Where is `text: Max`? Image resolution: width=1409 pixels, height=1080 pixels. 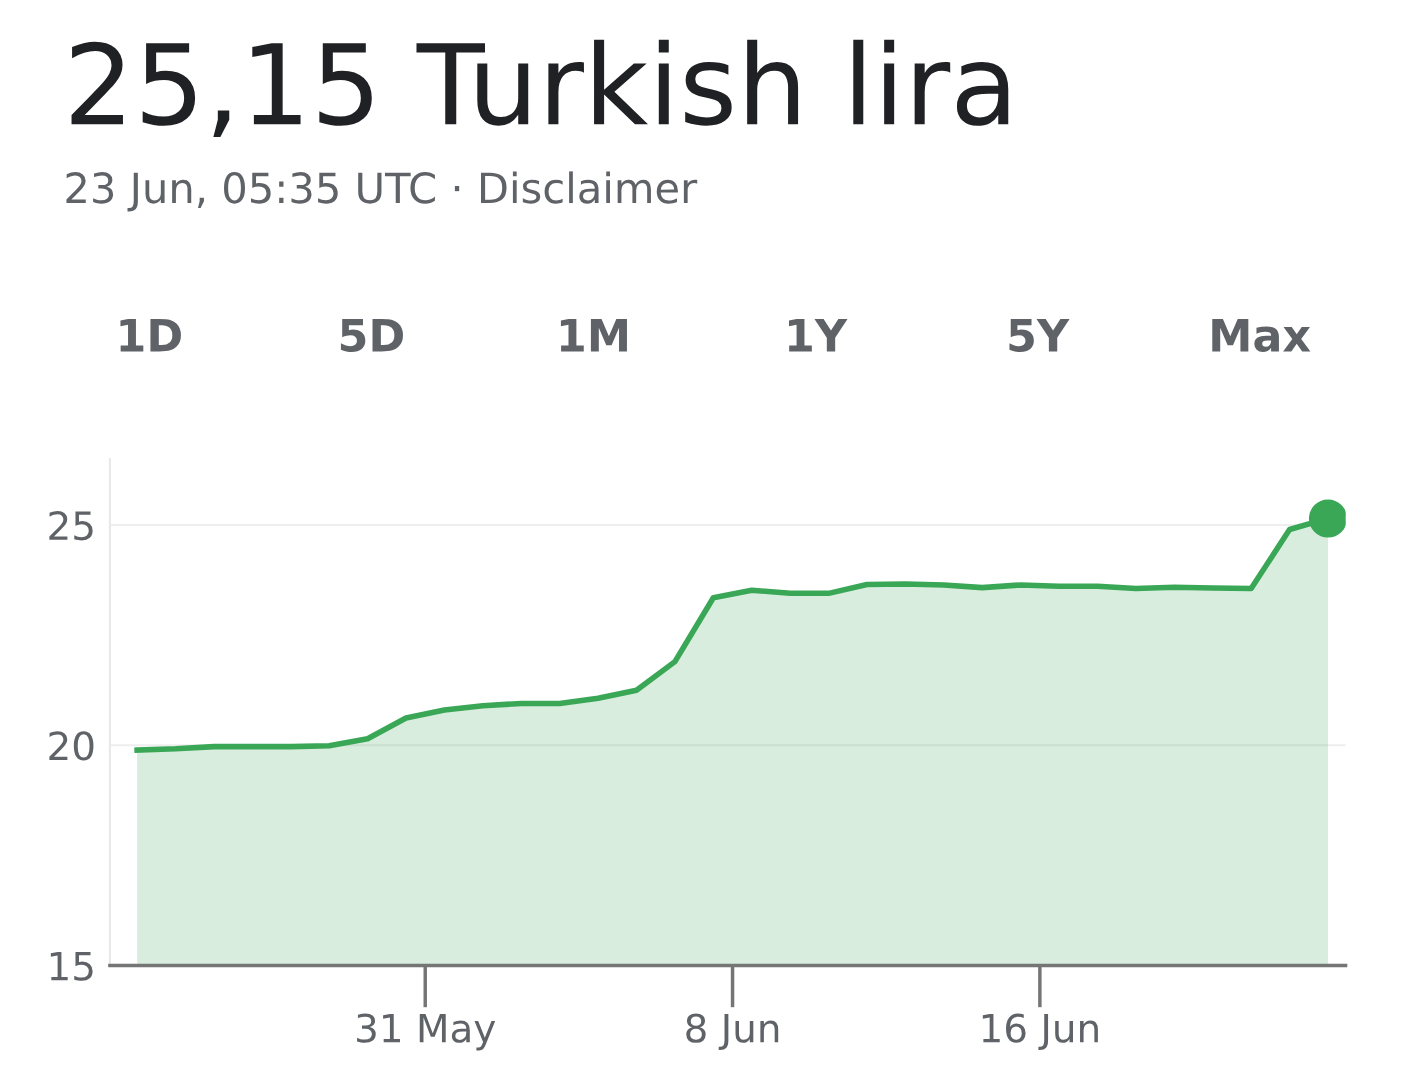
text: Max is located at coordinates (1261, 335).